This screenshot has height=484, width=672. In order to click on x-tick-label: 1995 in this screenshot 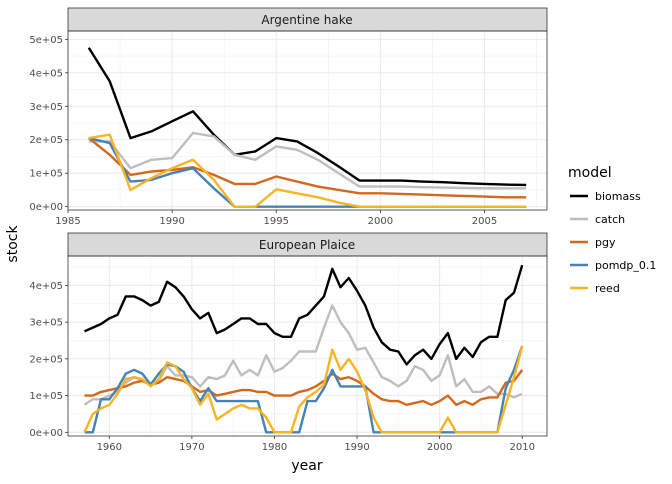, I will do `click(276, 221)`.